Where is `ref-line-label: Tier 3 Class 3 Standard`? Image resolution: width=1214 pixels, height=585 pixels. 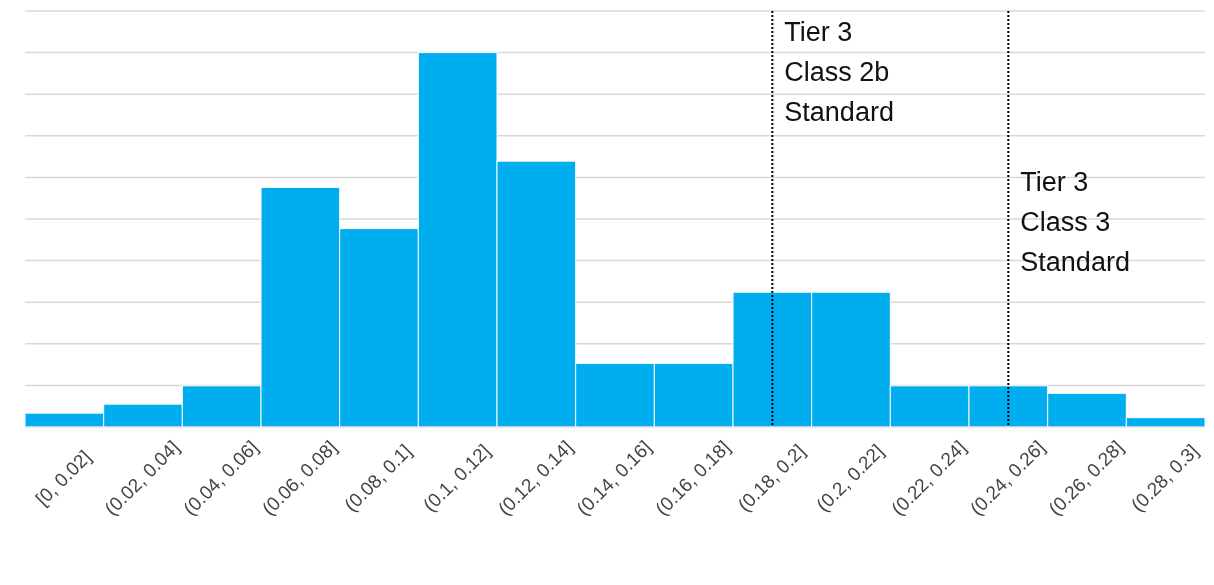 ref-line-label: Tier 3 Class 3 Standard is located at coordinates (1075, 222).